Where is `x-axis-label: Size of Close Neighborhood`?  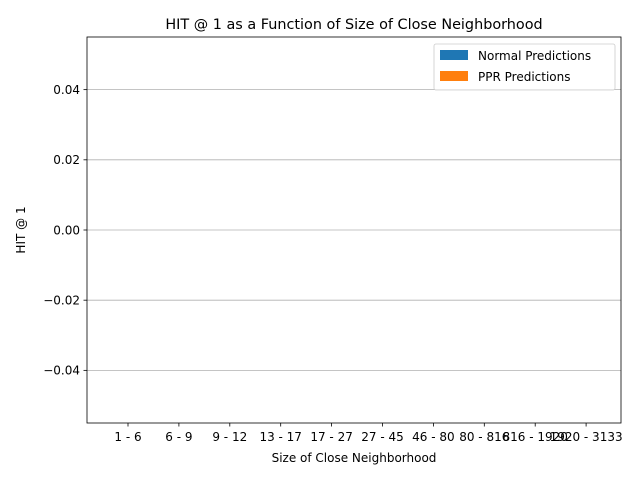 x-axis-label: Size of Close Neighborhood is located at coordinates (354, 458).